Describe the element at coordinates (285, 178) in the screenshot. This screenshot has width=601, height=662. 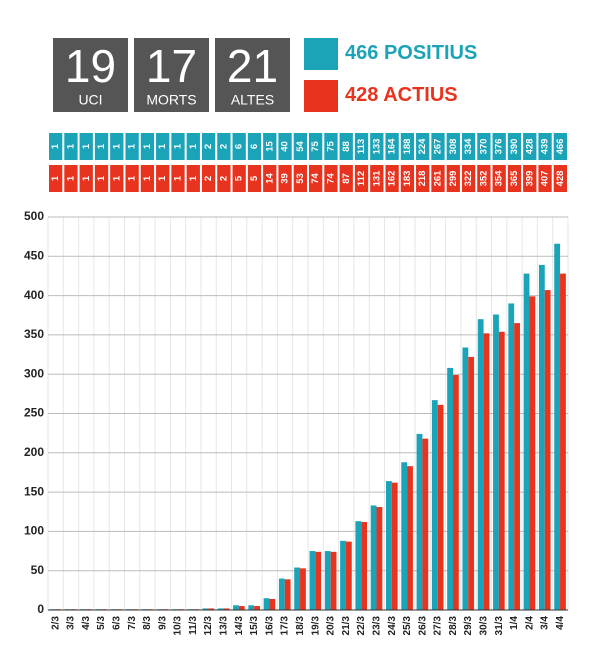
I see `value-label: 39` at that location.